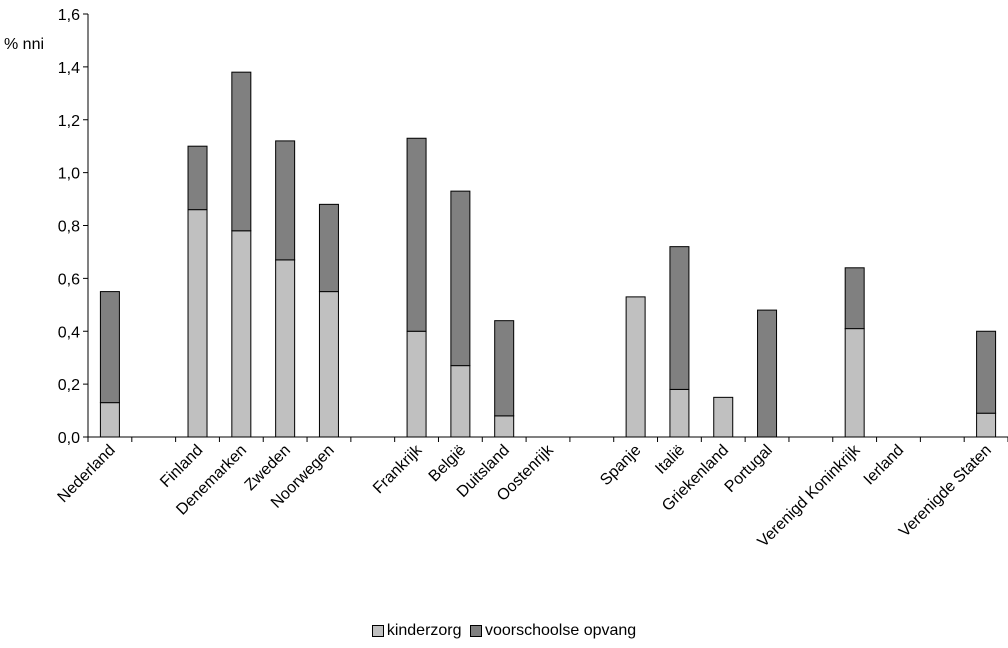 The width and height of the screenshot is (1008, 648). Describe the element at coordinates (69, 385) in the screenshot. I see `y-tick-label: 0,2` at that location.